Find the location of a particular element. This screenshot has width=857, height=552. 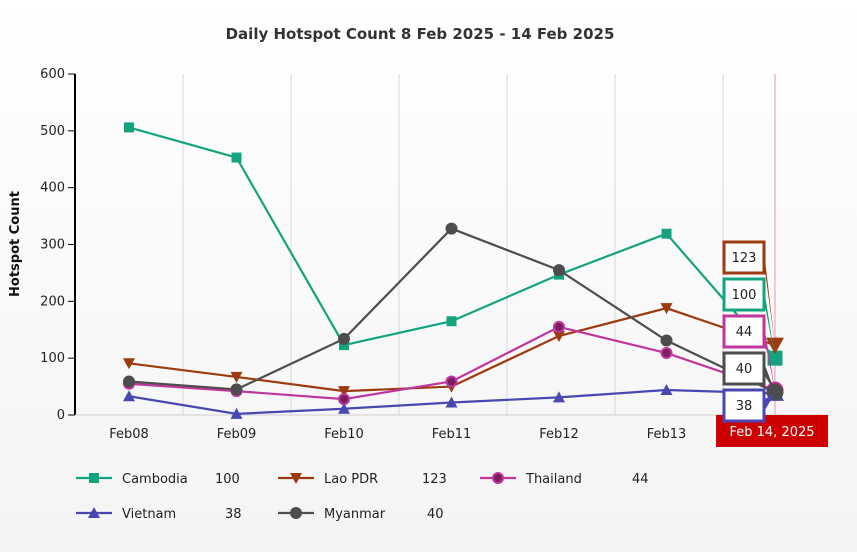

legend-label: Vietnam is located at coordinates (149, 514).